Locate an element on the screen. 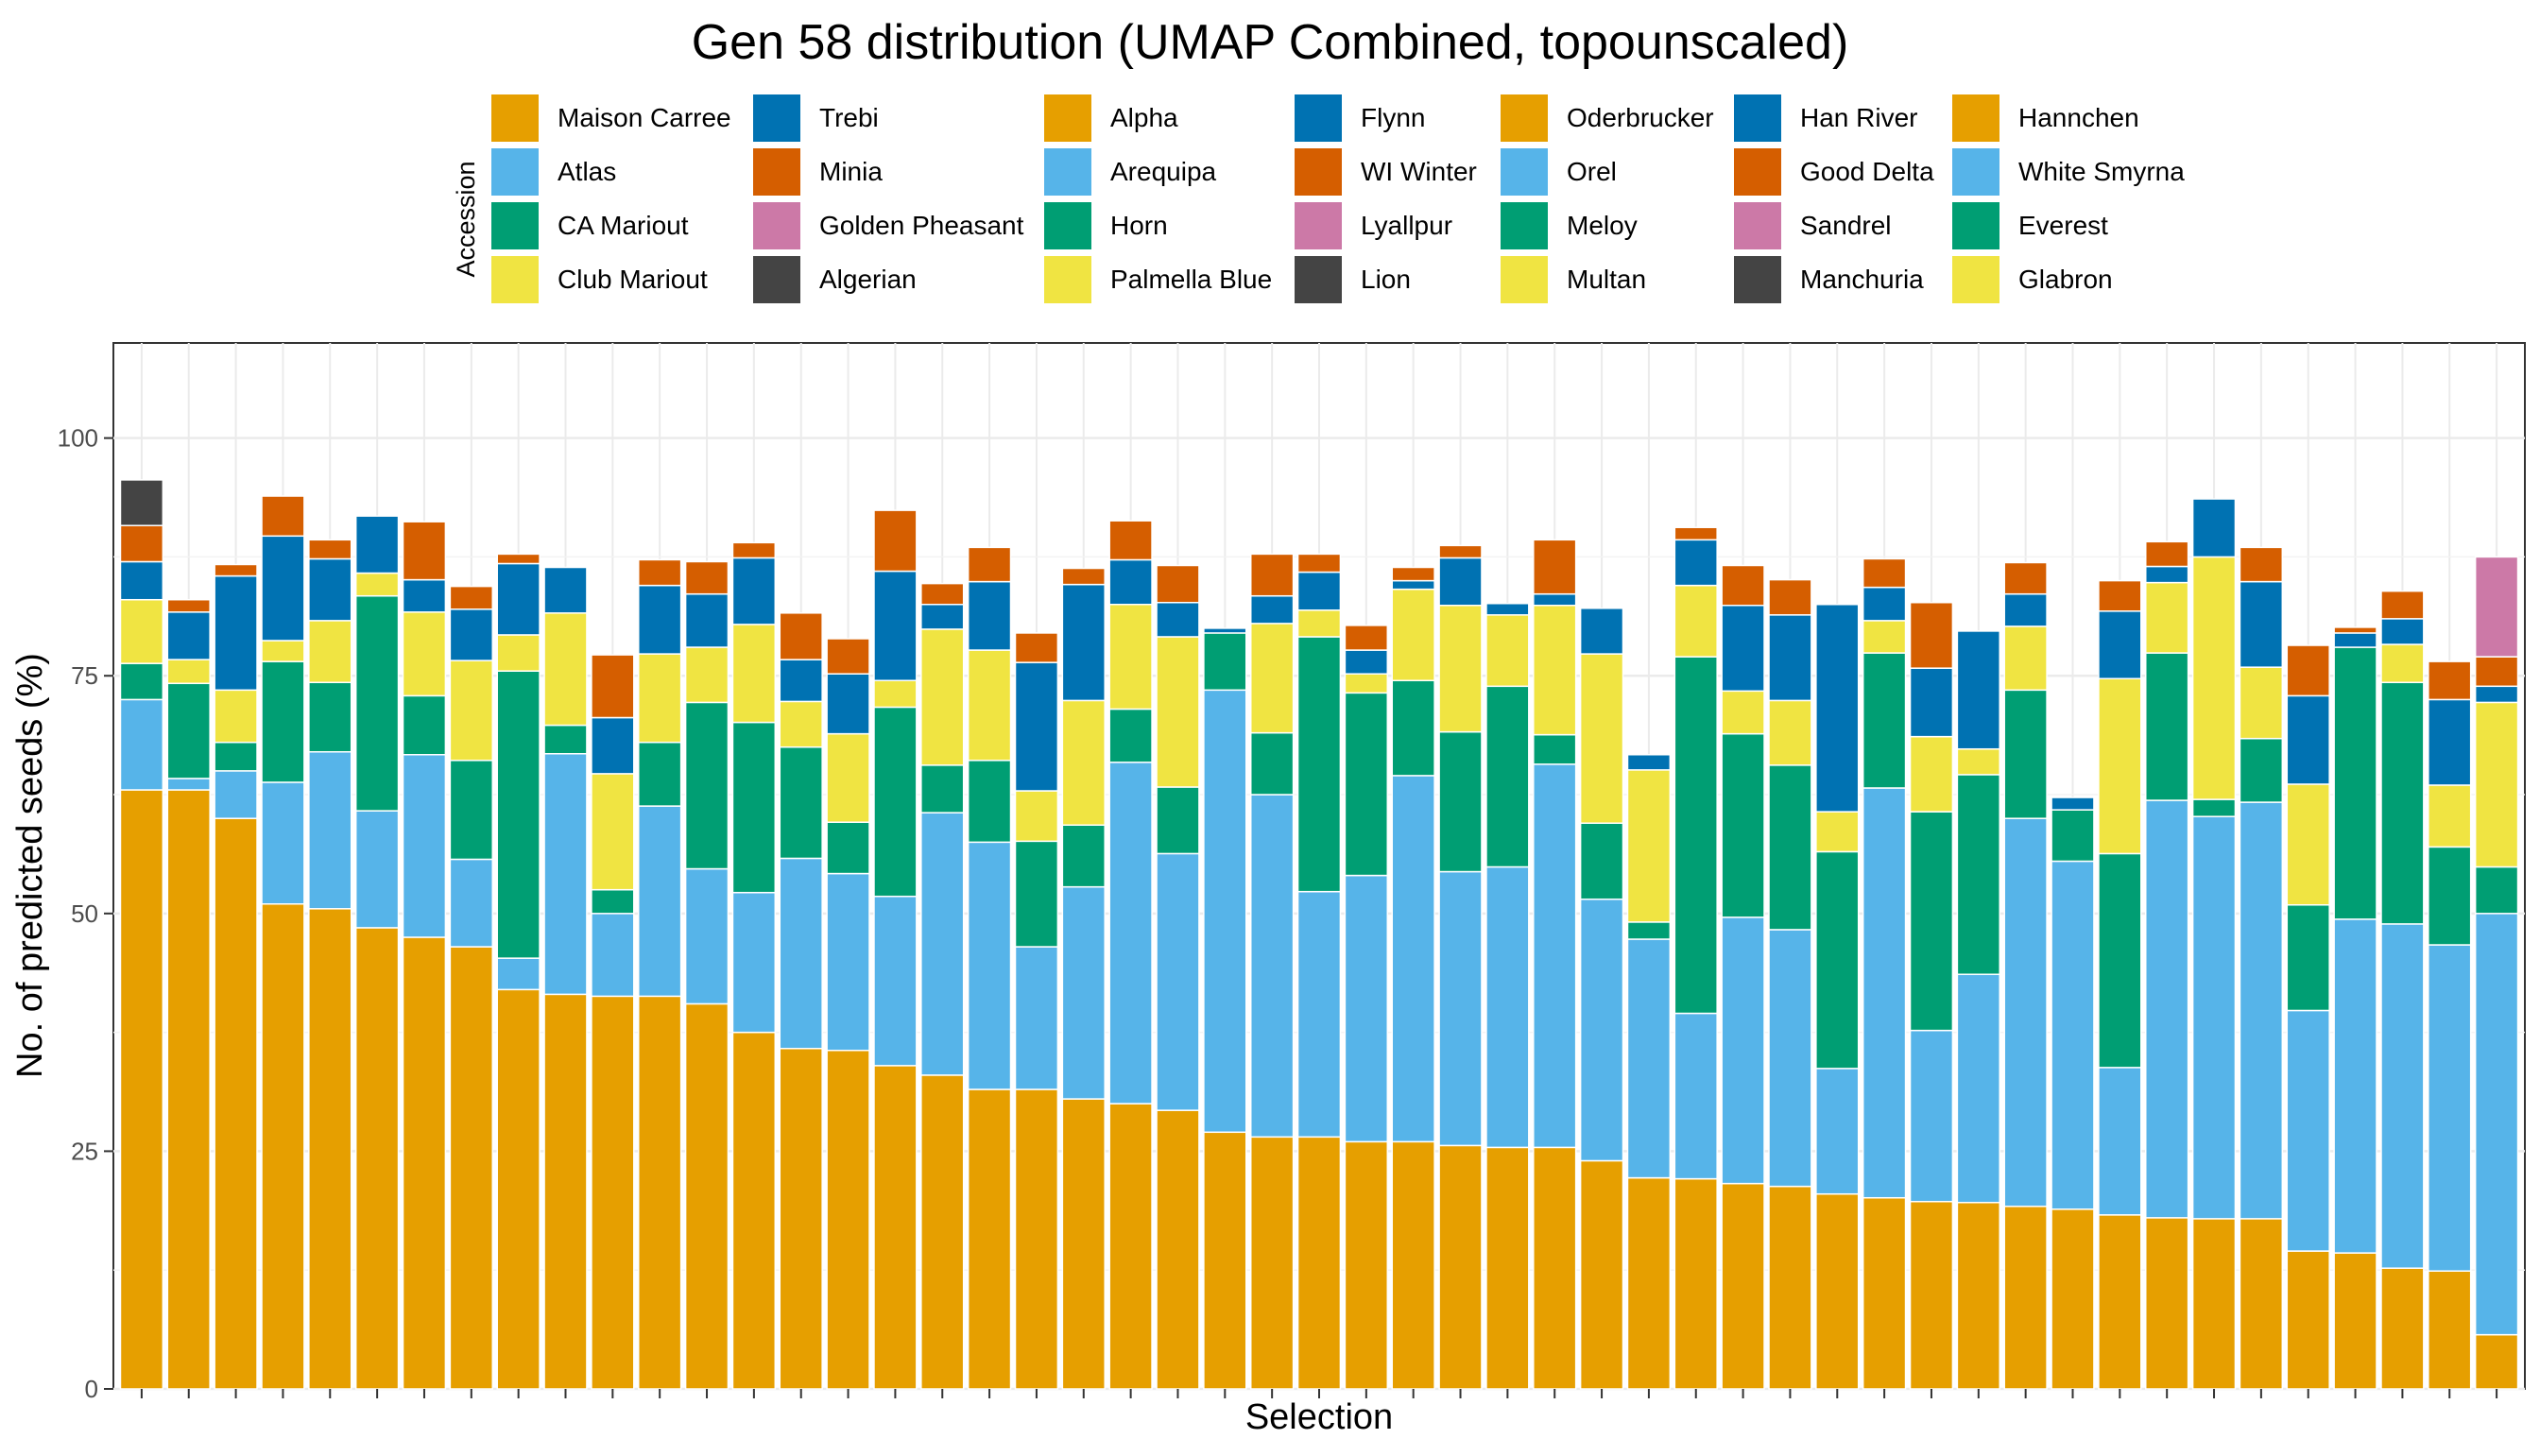  legend-label: Hannchen is located at coordinates (2078, 117).